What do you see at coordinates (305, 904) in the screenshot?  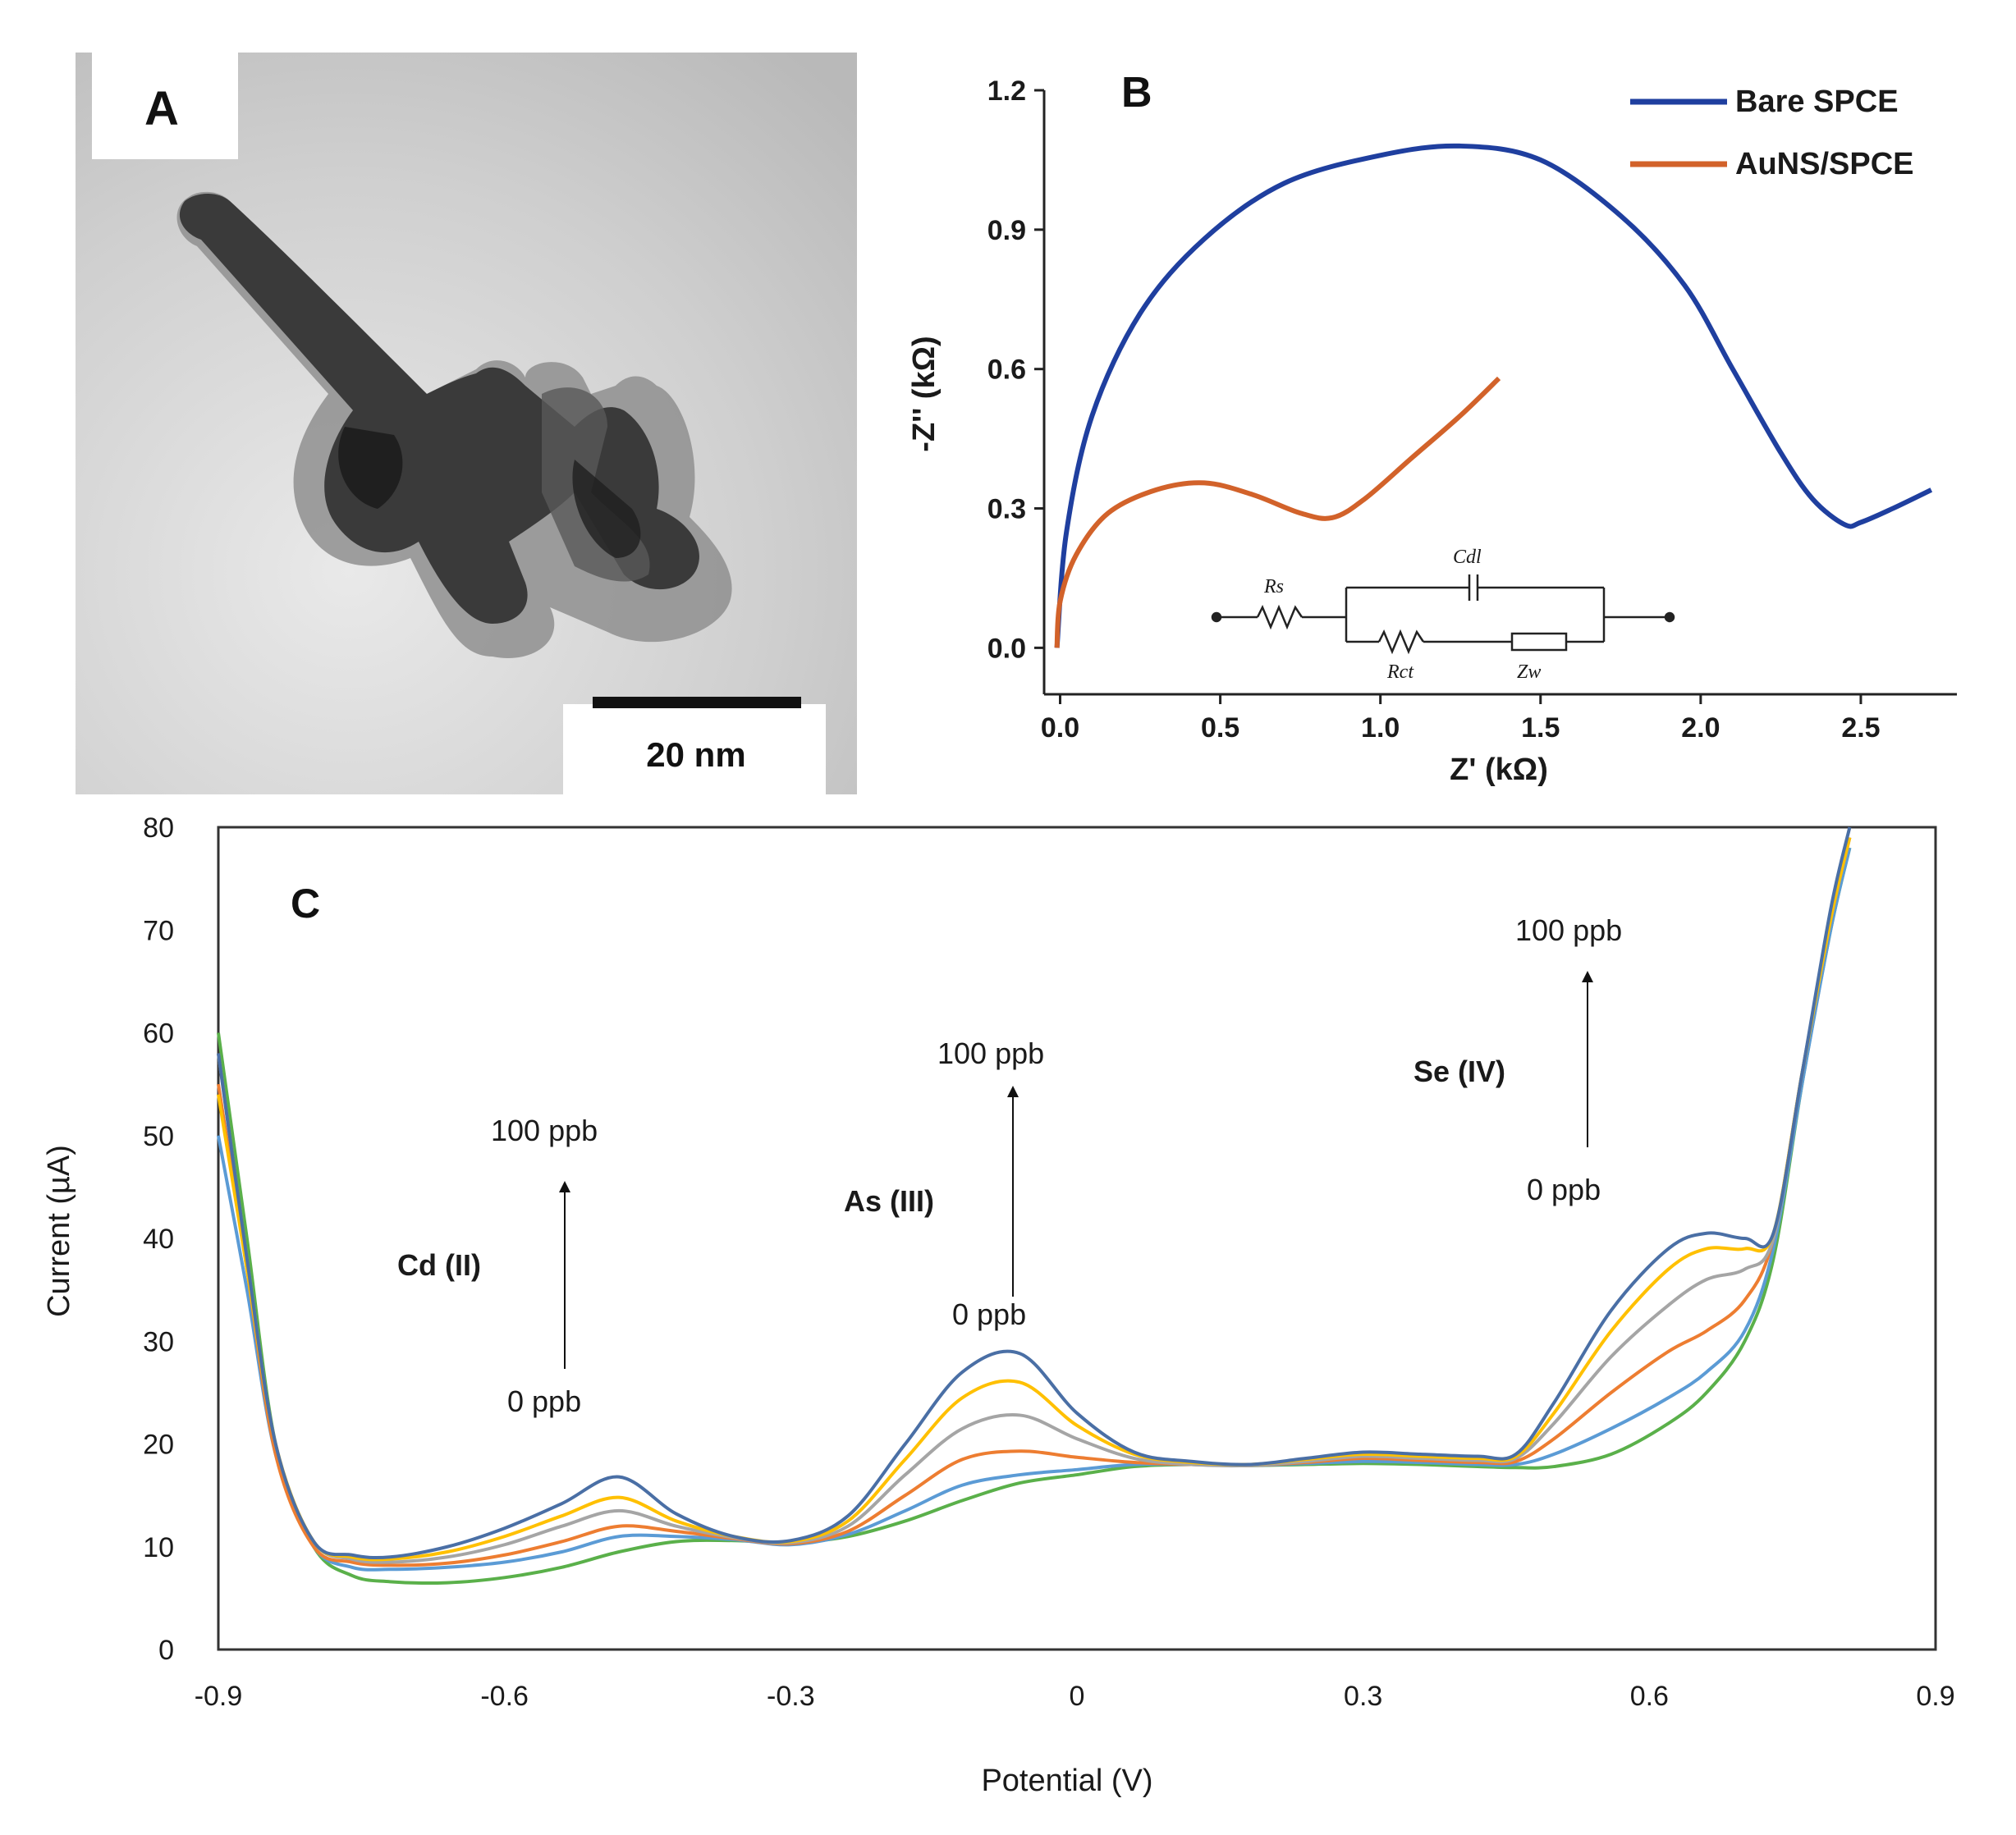 I see `panel-c-label: C` at bounding box center [305, 904].